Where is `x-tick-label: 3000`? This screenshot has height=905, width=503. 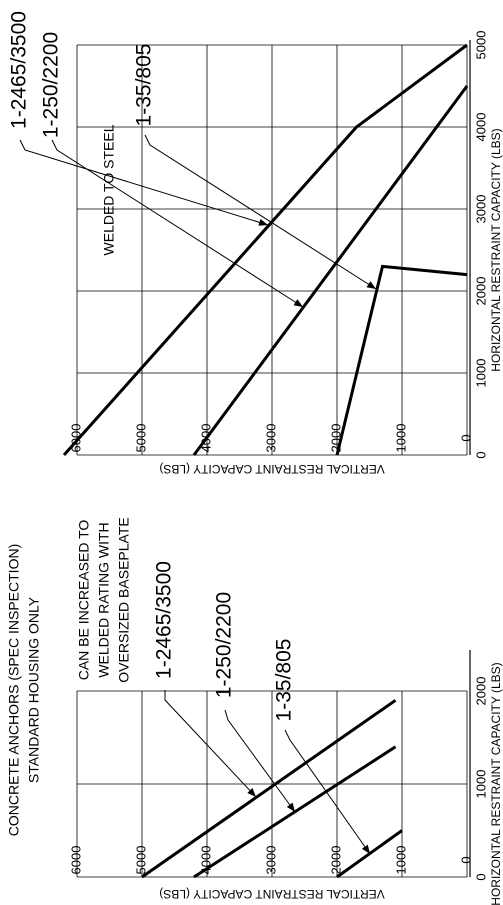
x-tick-label: 3000 is located at coordinates (480, 209).